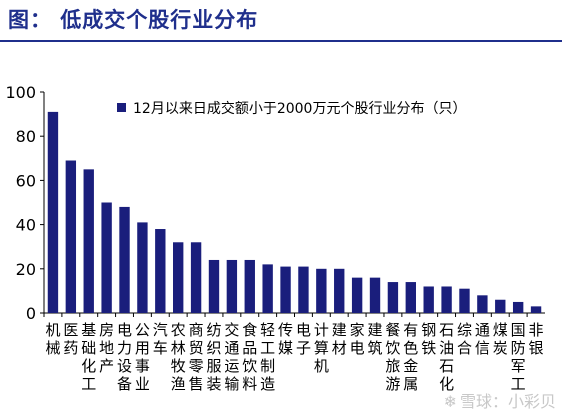 This screenshot has height=415, width=562. What do you see at coordinates (500, 348) in the screenshot?
I see `svg-text: 炭` at bounding box center [500, 348].